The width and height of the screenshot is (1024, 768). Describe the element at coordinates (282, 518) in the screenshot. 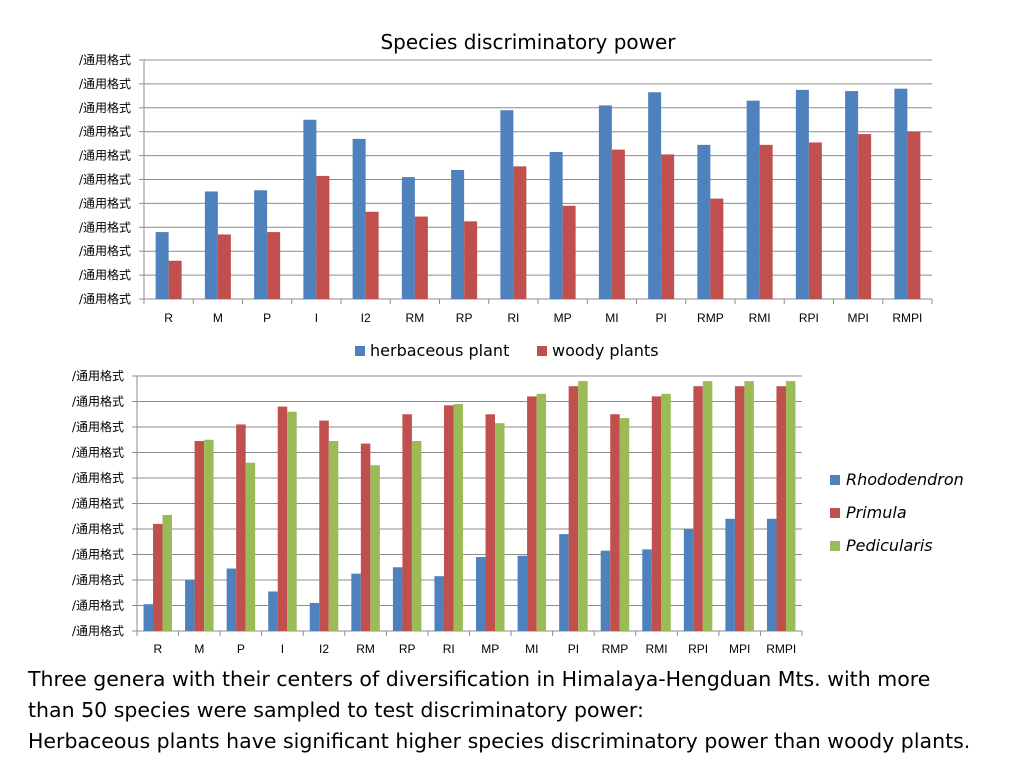

I see `bar-primula-i` at that location.